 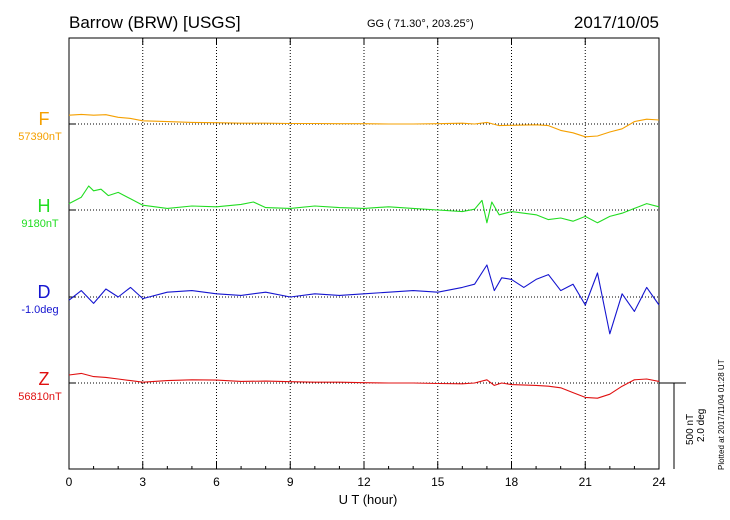 What do you see at coordinates (368, 499) in the screenshot?
I see `x-axis-label: U T (hour)` at bounding box center [368, 499].